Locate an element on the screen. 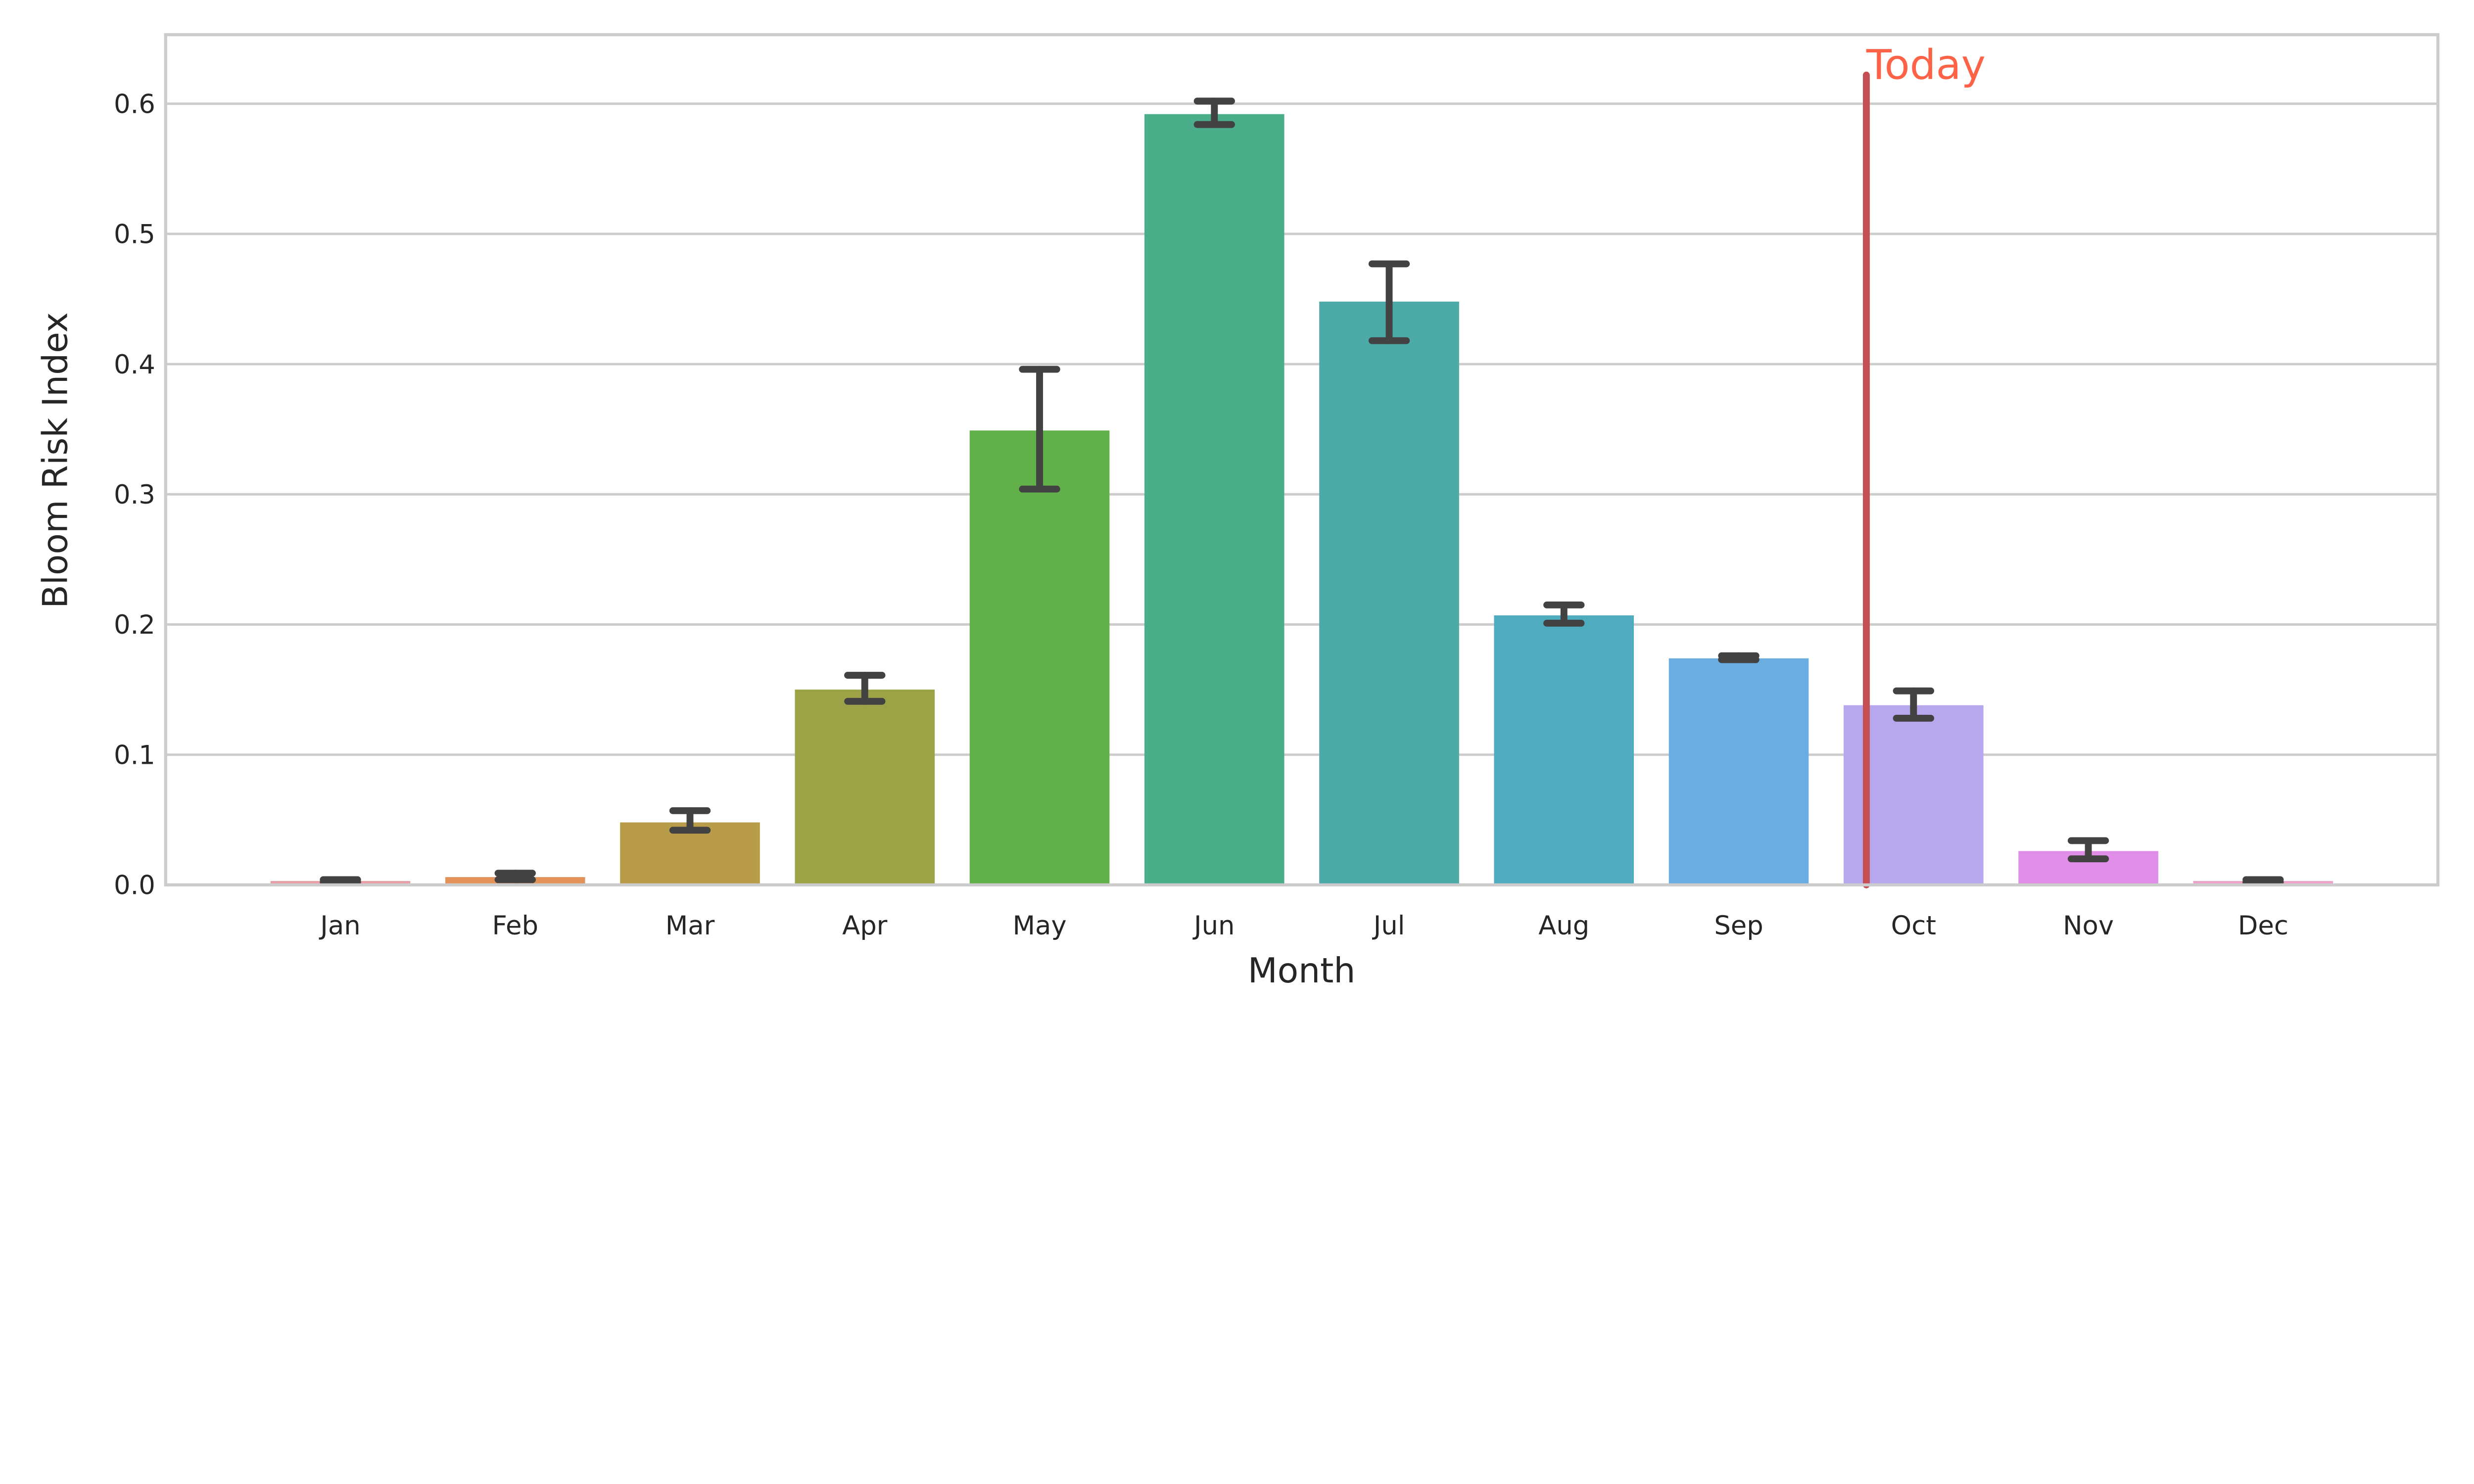 The image size is (2474, 1484). x-tick-labels: Jan Feb Mar Apr May Jun Jul Aug Sep Oct Nov Dec is located at coordinates (1304, 926).